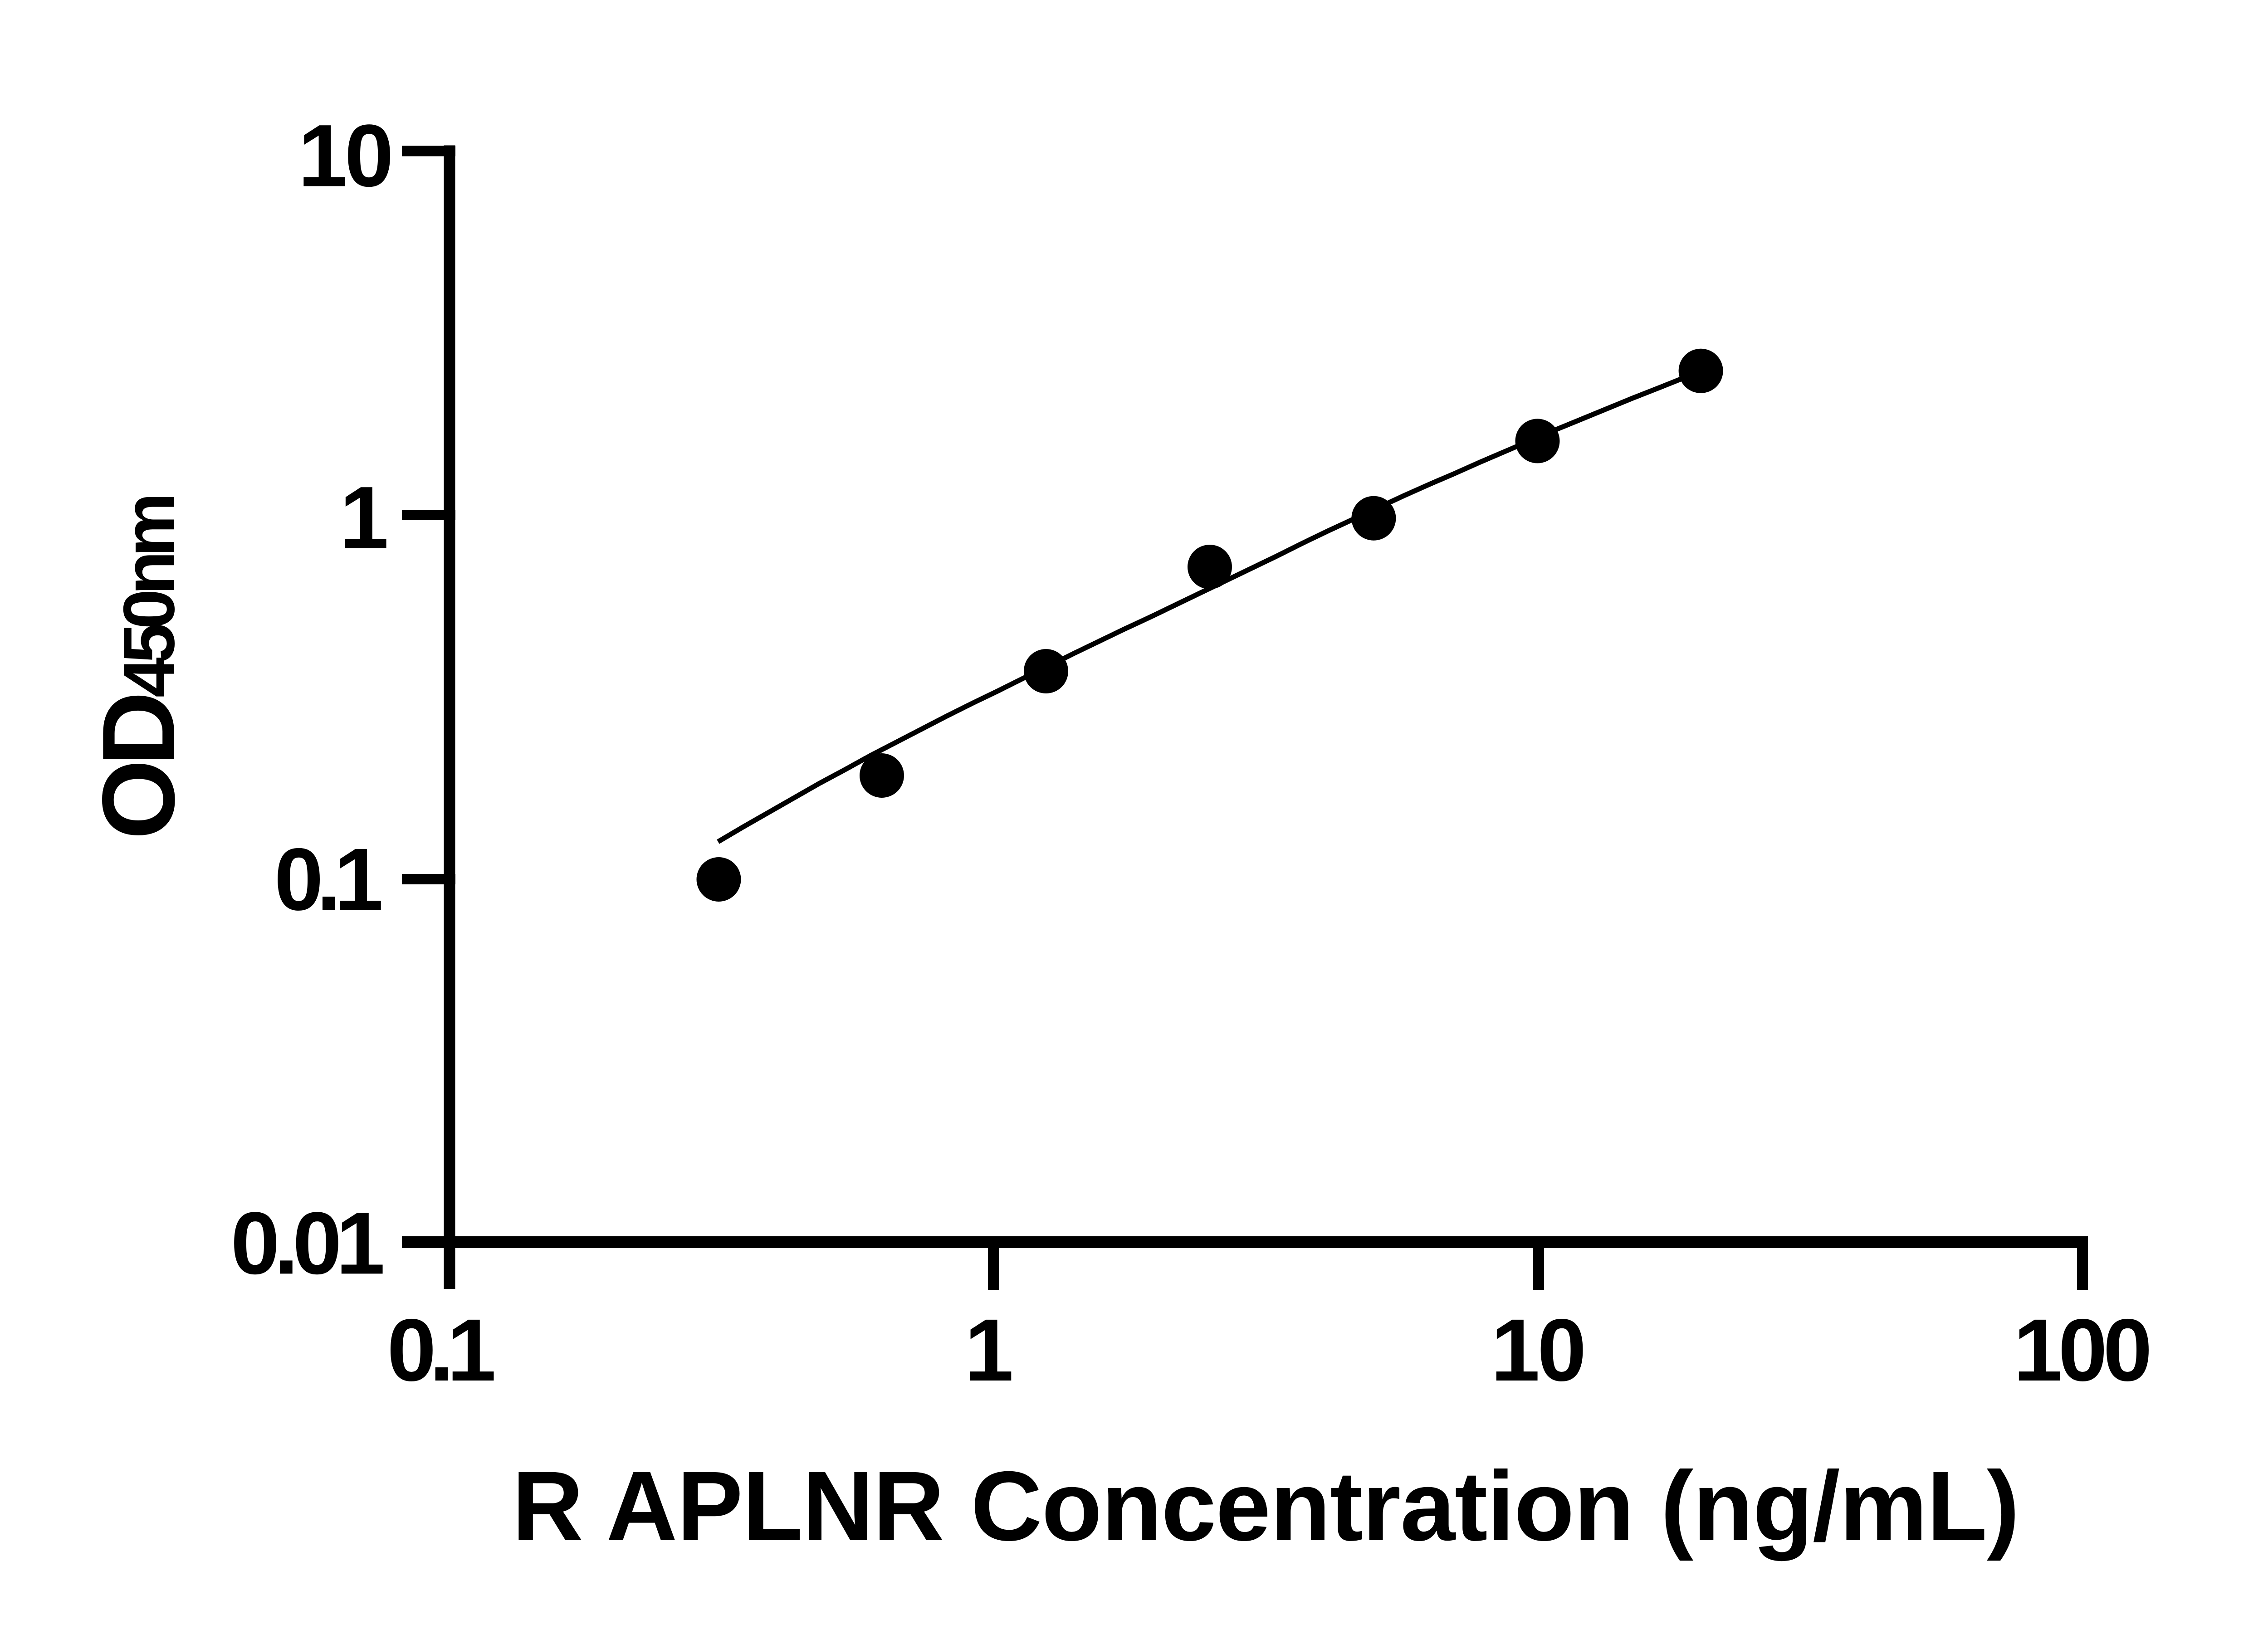 The image size is (2268, 1649). What do you see at coordinates (1265, 1506) in the screenshot?
I see `svg-text: R APLNR Concentration (ng/mL)` at bounding box center [1265, 1506].